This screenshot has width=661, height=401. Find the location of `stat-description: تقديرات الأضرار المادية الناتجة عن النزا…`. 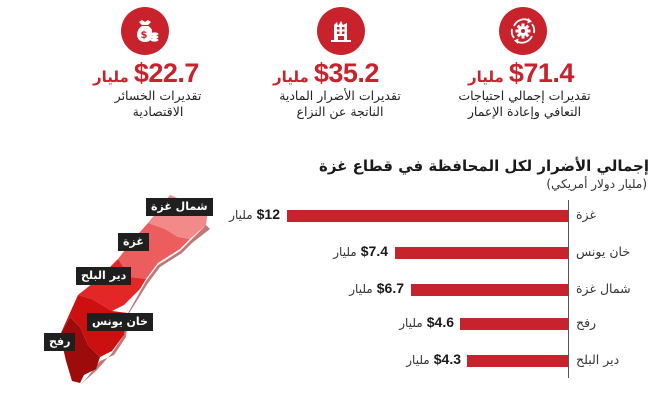

stat-description: تقديرات الأضرار المادية الناتجة عن النزا… is located at coordinates (340, 104).